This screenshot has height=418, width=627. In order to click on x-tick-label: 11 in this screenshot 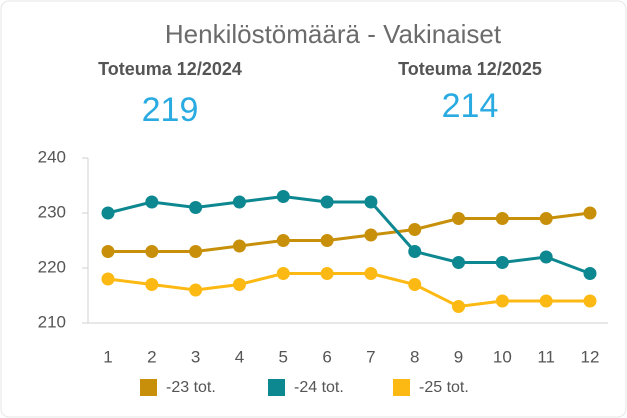, I will do `click(546, 356)`.